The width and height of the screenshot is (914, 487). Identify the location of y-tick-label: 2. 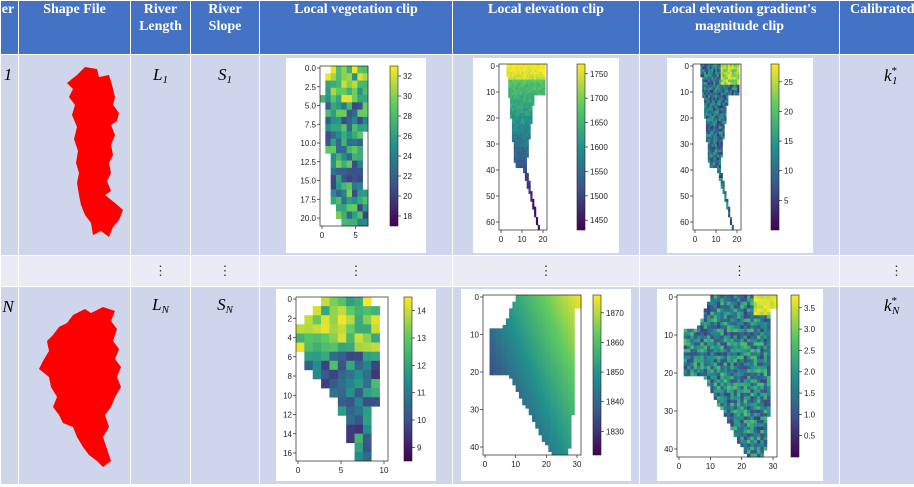
(290, 318).